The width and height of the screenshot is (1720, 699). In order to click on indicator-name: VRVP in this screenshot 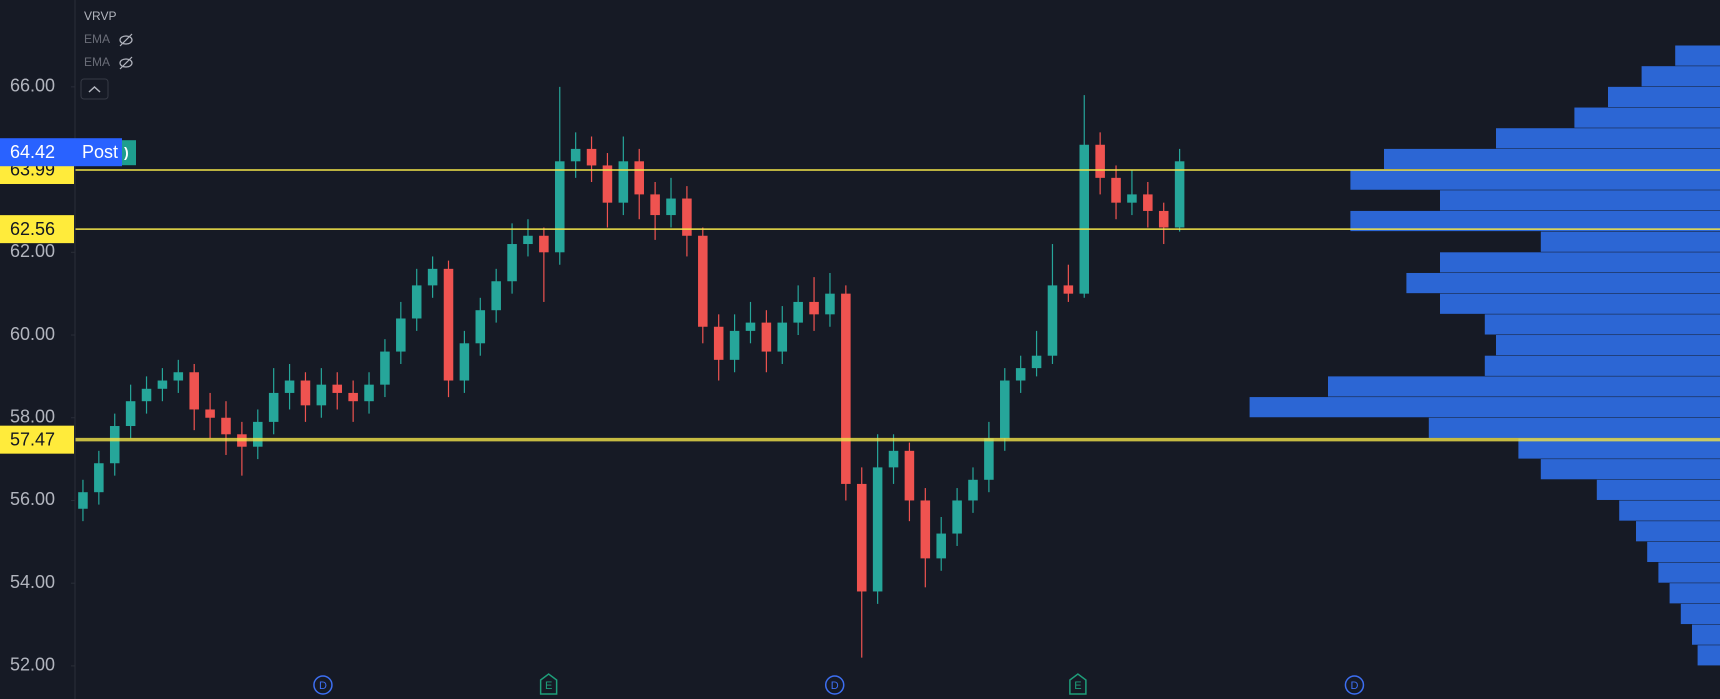, I will do `click(100, 16)`.